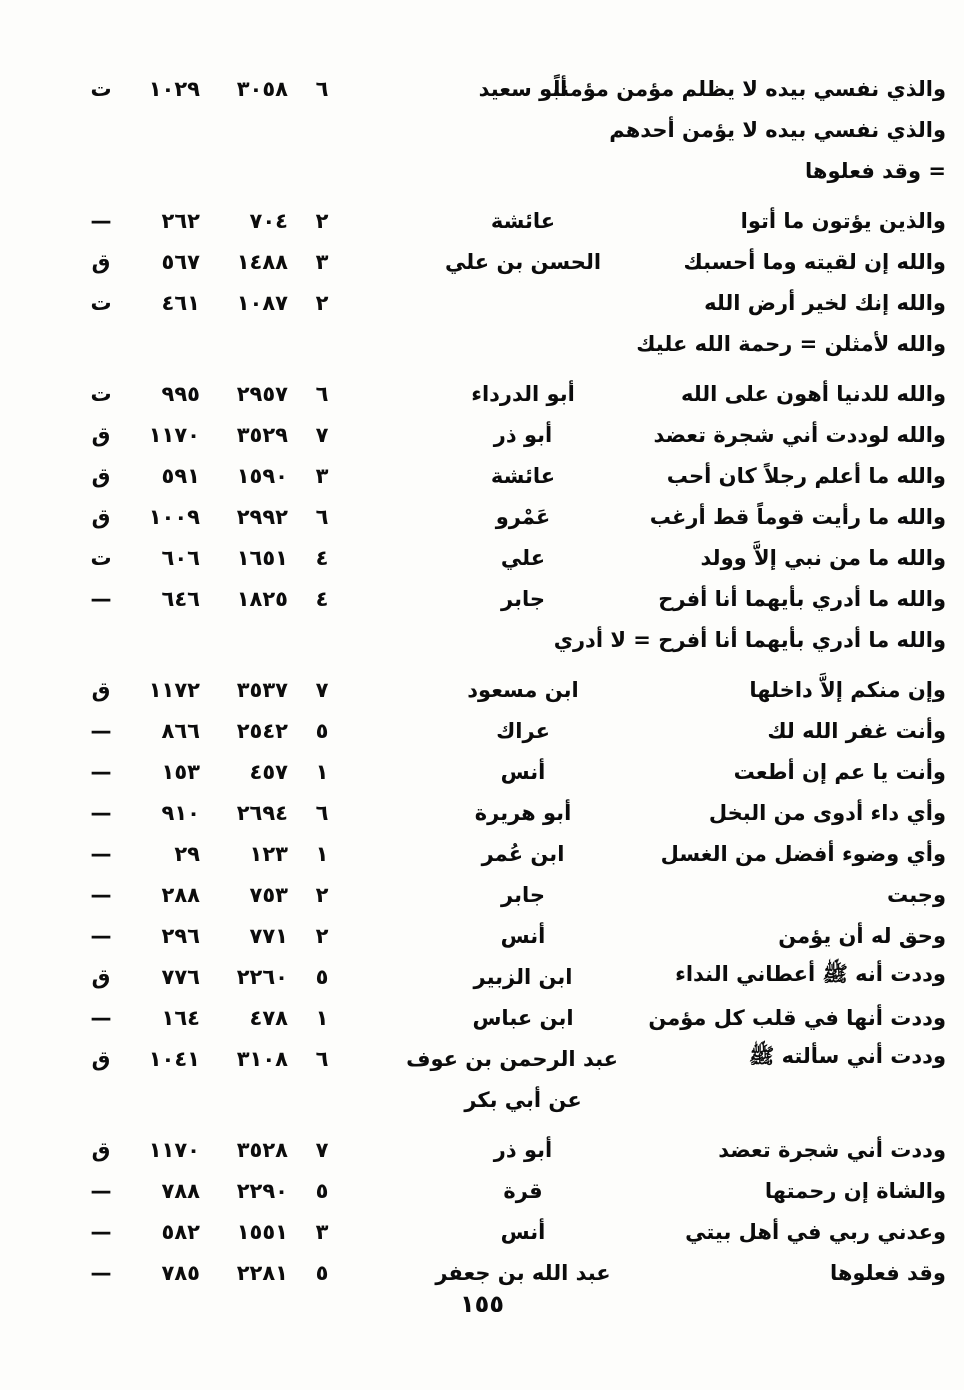  I want to click on hadith-text: والله ما من نبي إلاَّ وولد, so click(823, 557).